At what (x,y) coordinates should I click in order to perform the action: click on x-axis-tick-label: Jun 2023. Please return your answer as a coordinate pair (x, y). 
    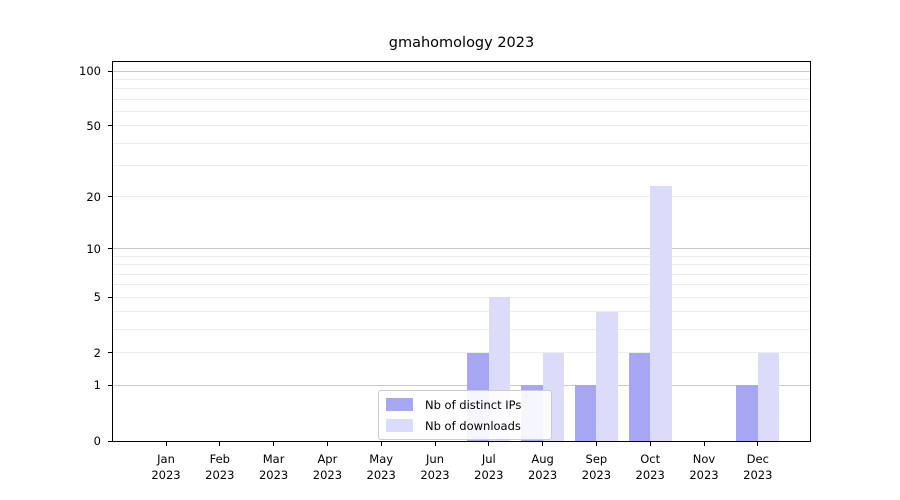
    Looking at the image, I should click on (435, 467).